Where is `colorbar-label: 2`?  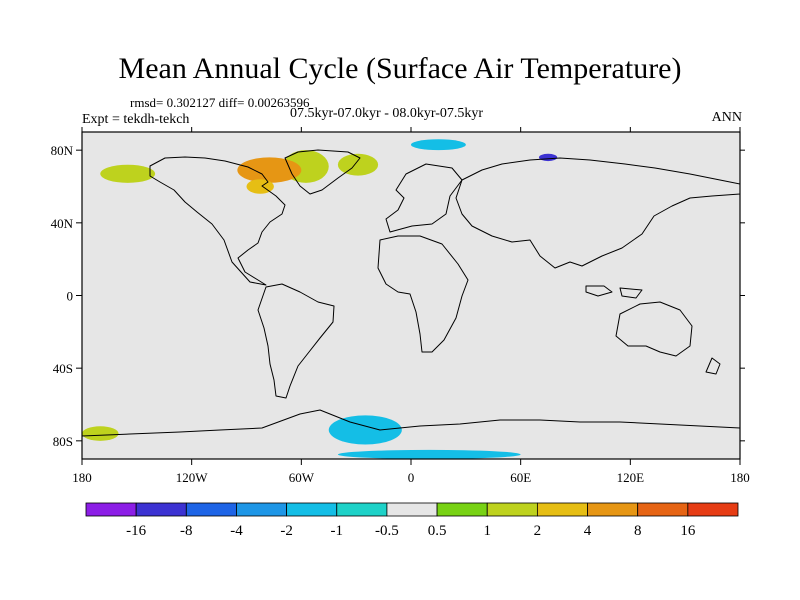 colorbar-label: 2 is located at coordinates (538, 531).